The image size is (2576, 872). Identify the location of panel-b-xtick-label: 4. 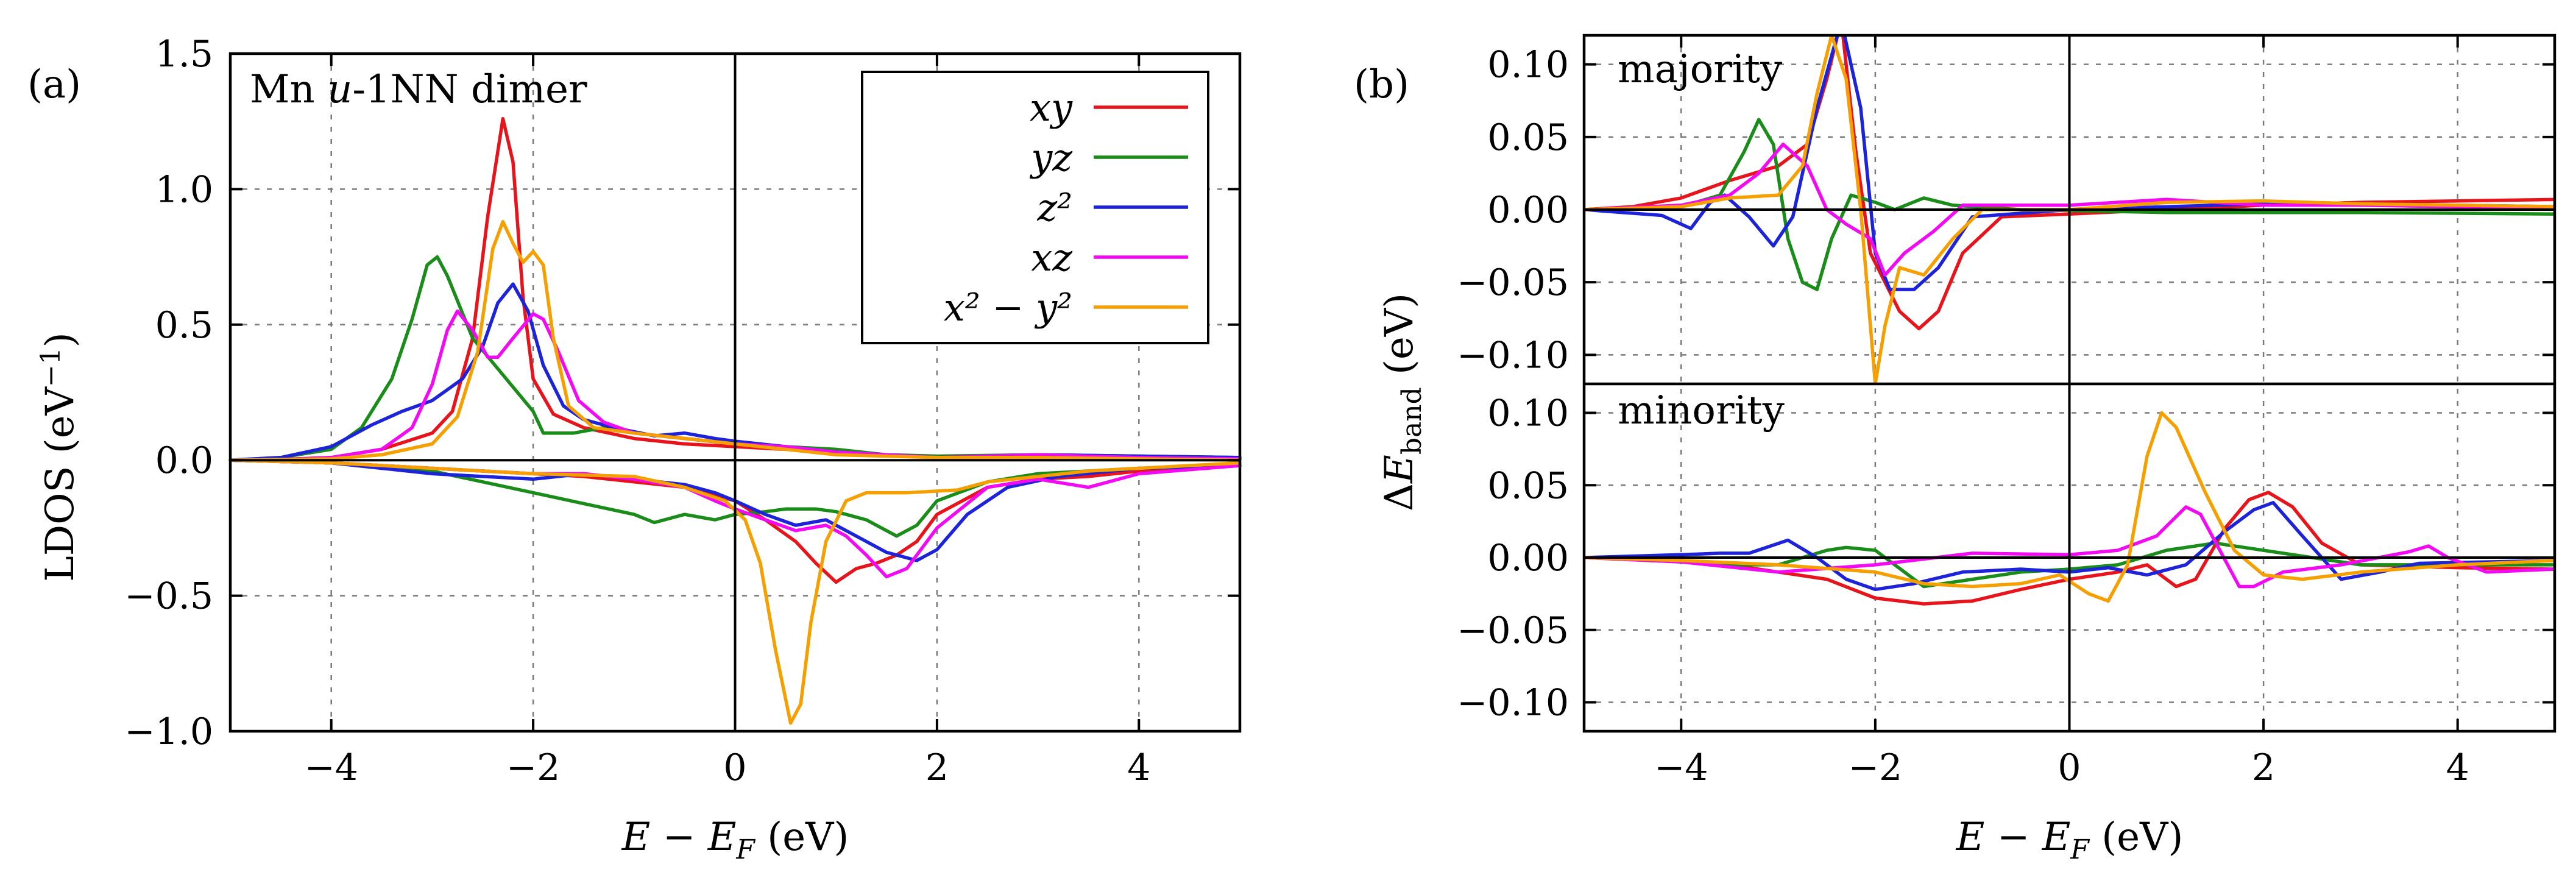
(2457, 767).